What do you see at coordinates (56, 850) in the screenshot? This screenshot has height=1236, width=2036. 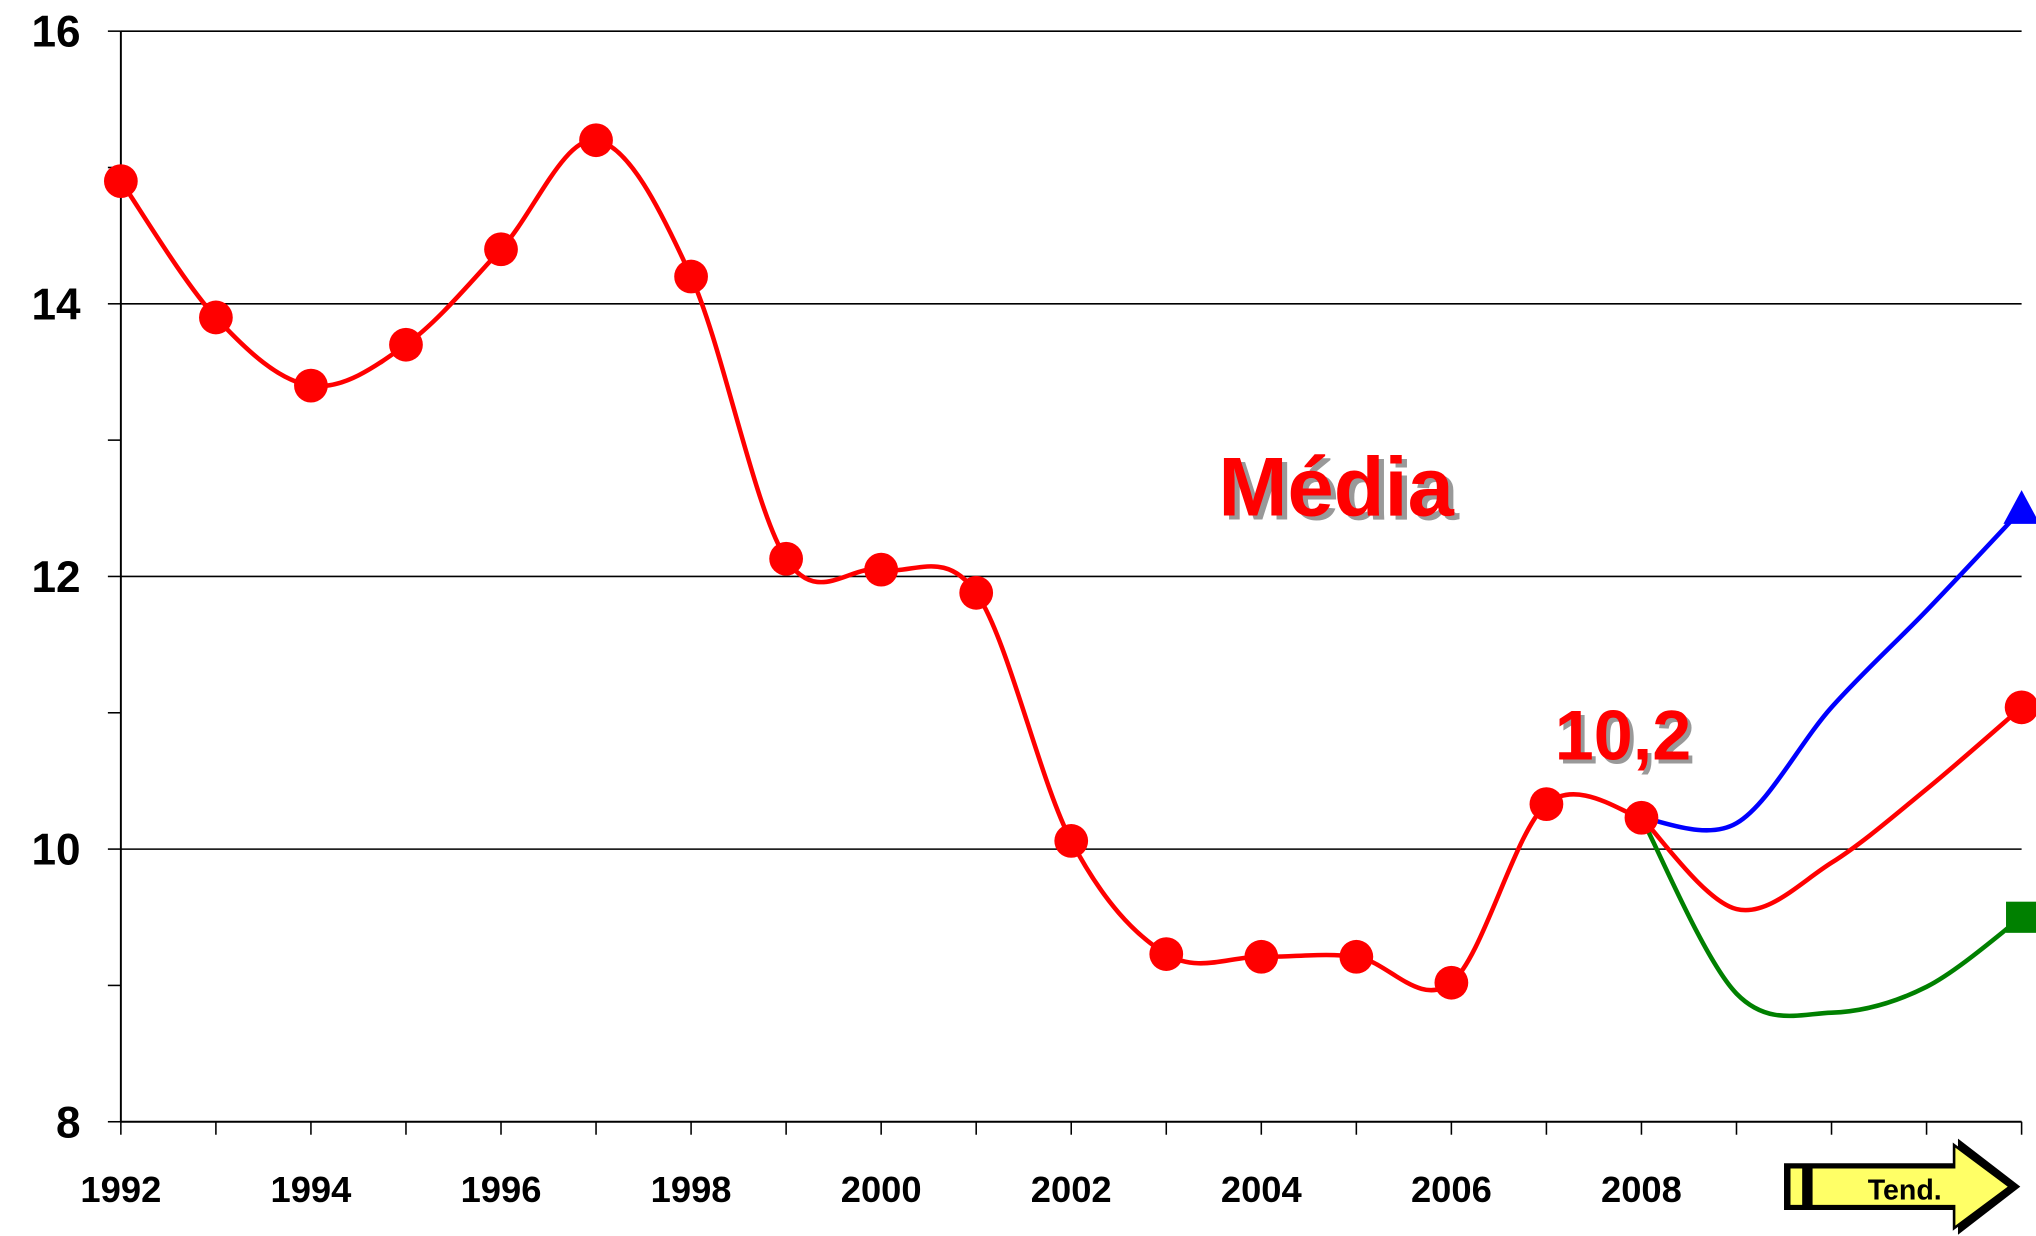 I see `y-tick-label: 10` at bounding box center [56, 850].